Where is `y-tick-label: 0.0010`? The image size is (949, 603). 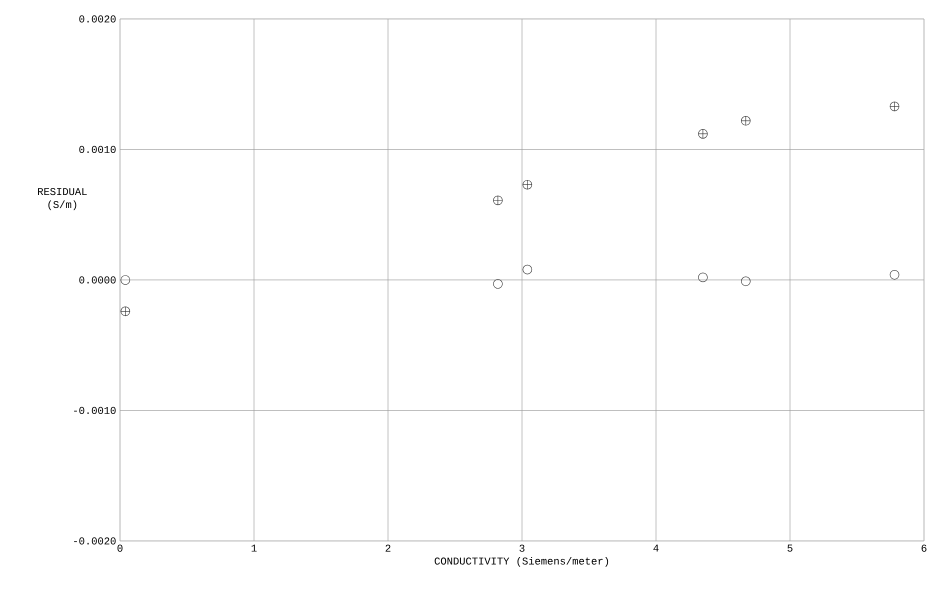
y-tick-label: 0.0010 is located at coordinates (97, 150).